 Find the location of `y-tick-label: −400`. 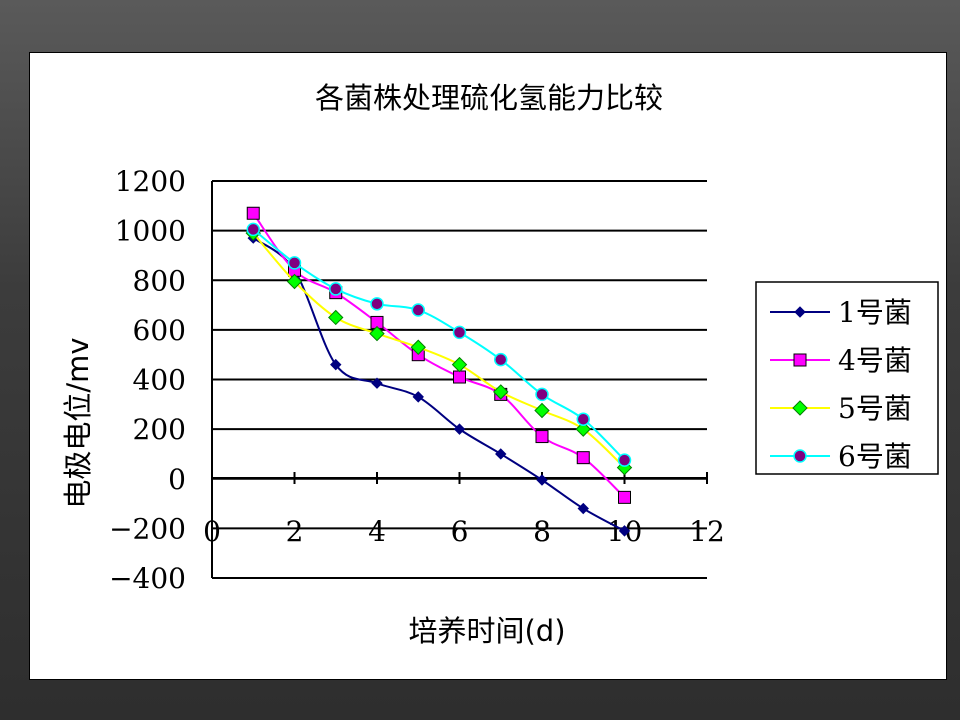

y-tick-label: −400 is located at coordinates (147, 578).